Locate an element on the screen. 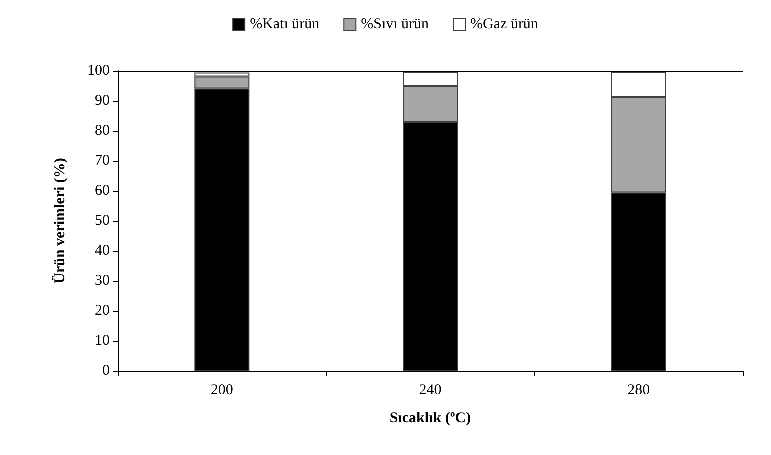 This screenshot has width=771, height=455. x-tick-label: 200 is located at coordinates (222, 390).